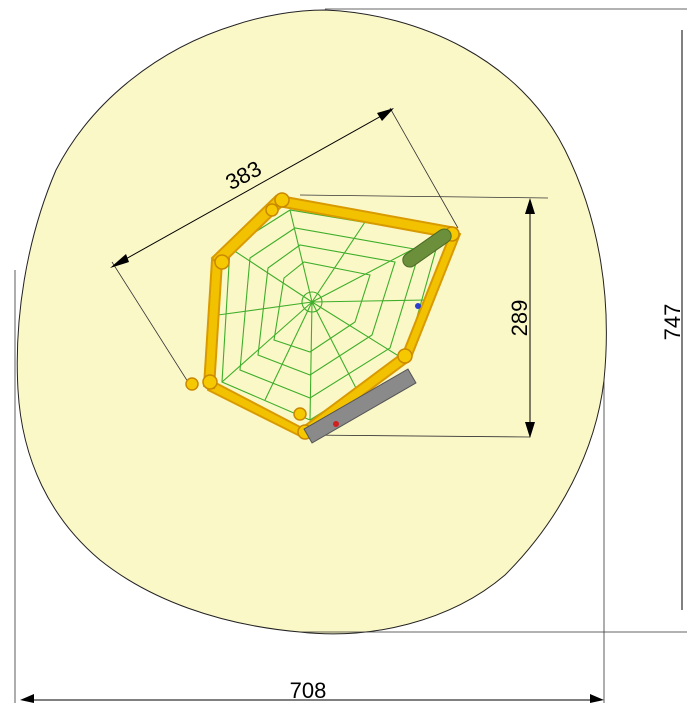  Describe the element at coordinates (672, 322) in the screenshot. I see `dimension-label-747: 747` at that location.